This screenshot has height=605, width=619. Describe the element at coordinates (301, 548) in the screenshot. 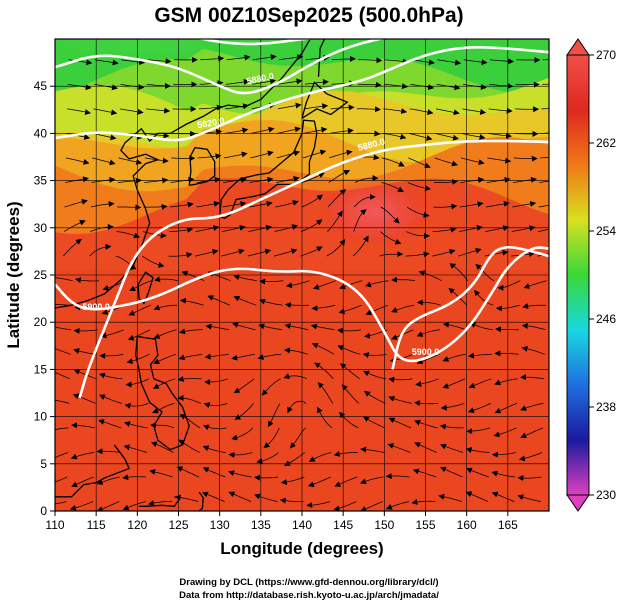

I see `x-axis-label: Longitude (degrees)` at that location.